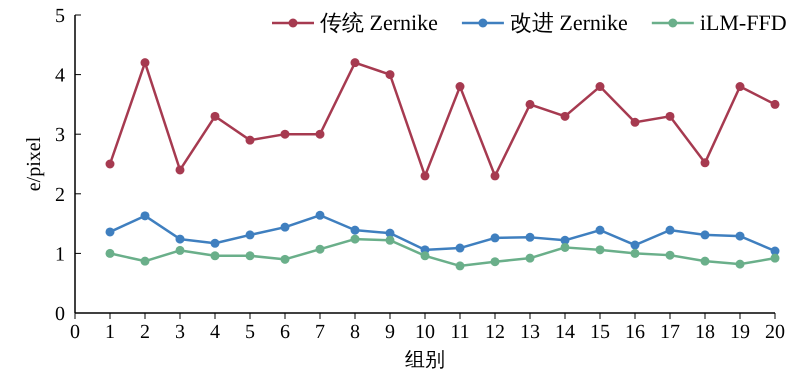  I want to click on y-tick-label: 5, so click(60, 16).